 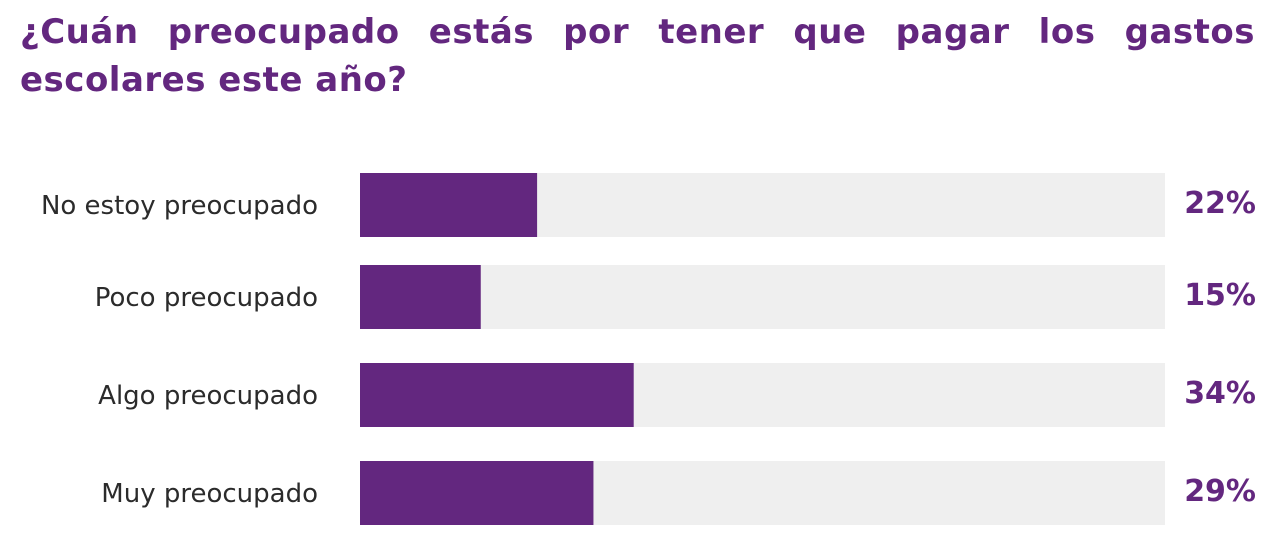 I want to click on value-label: 22%, so click(x=1220, y=203).